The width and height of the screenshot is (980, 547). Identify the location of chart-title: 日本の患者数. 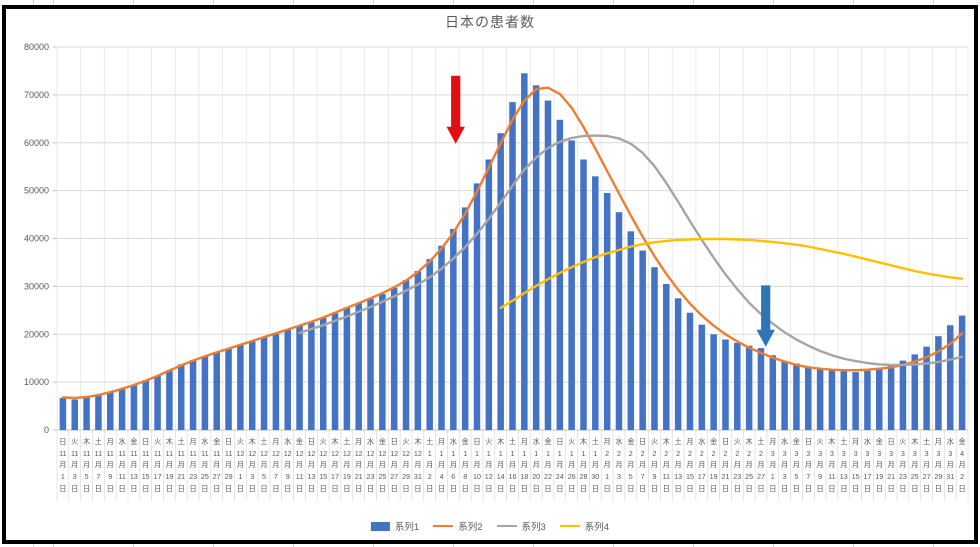
(490, 22).